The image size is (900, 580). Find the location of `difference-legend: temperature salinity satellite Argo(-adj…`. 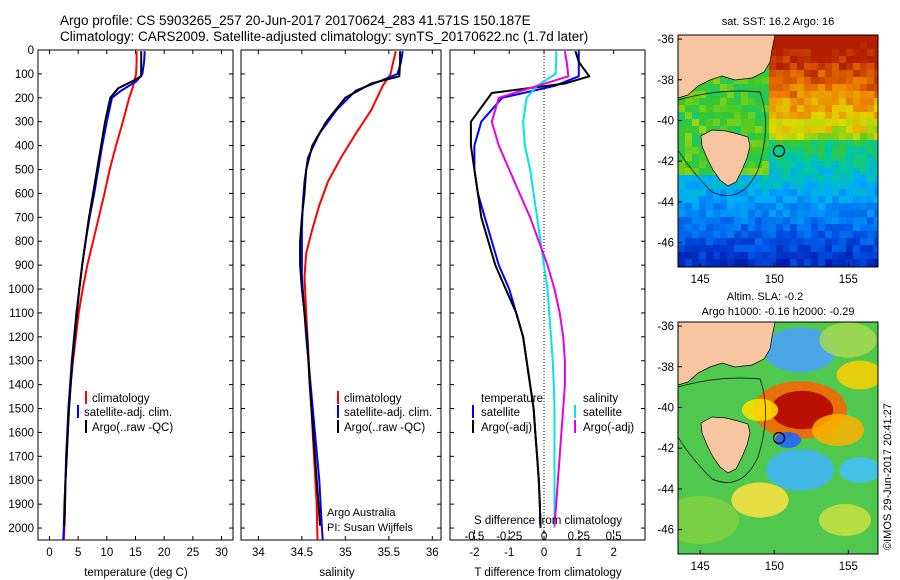

difference-legend: temperature salinity satellite Argo(-adj… is located at coordinates (553, 413).